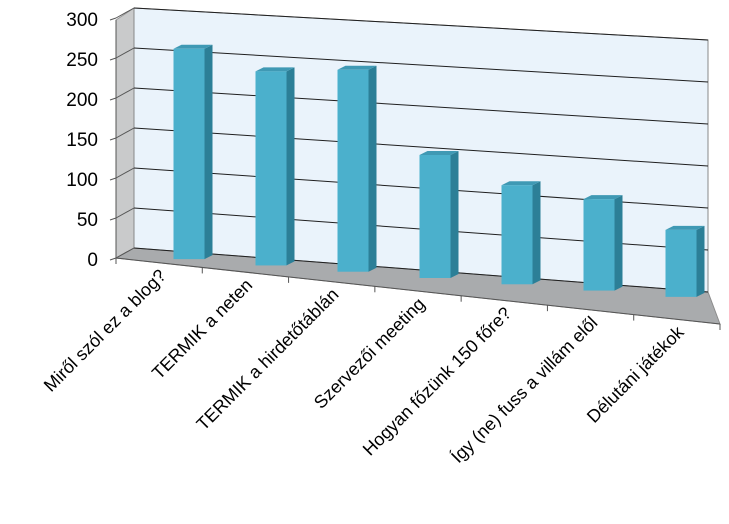 The width and height of the screenshot is (729, 524). Describe the element at coordinates (82, 20) in the screenshot. I see `y-tick-label: 300` at that location.